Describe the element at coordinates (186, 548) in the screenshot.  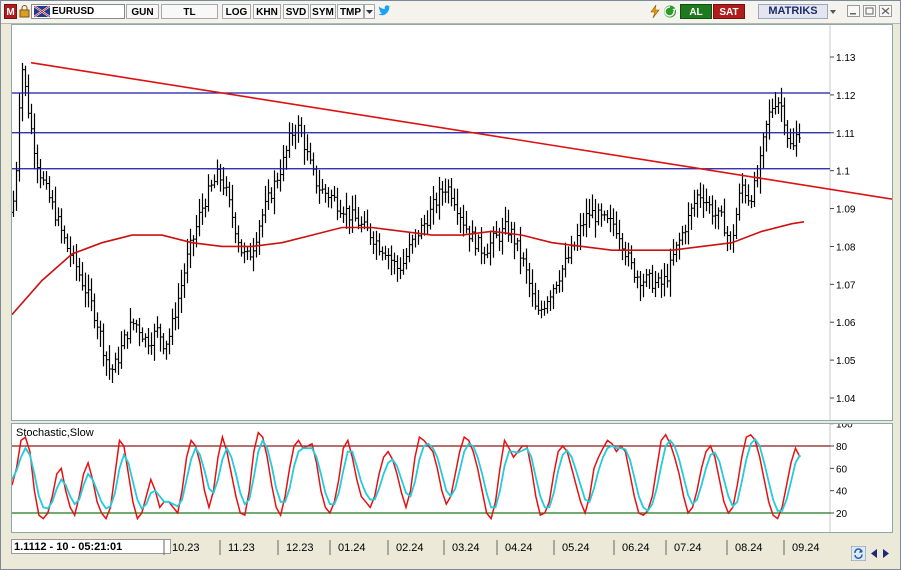
I see `time-tick-label: 10.23` at that location.